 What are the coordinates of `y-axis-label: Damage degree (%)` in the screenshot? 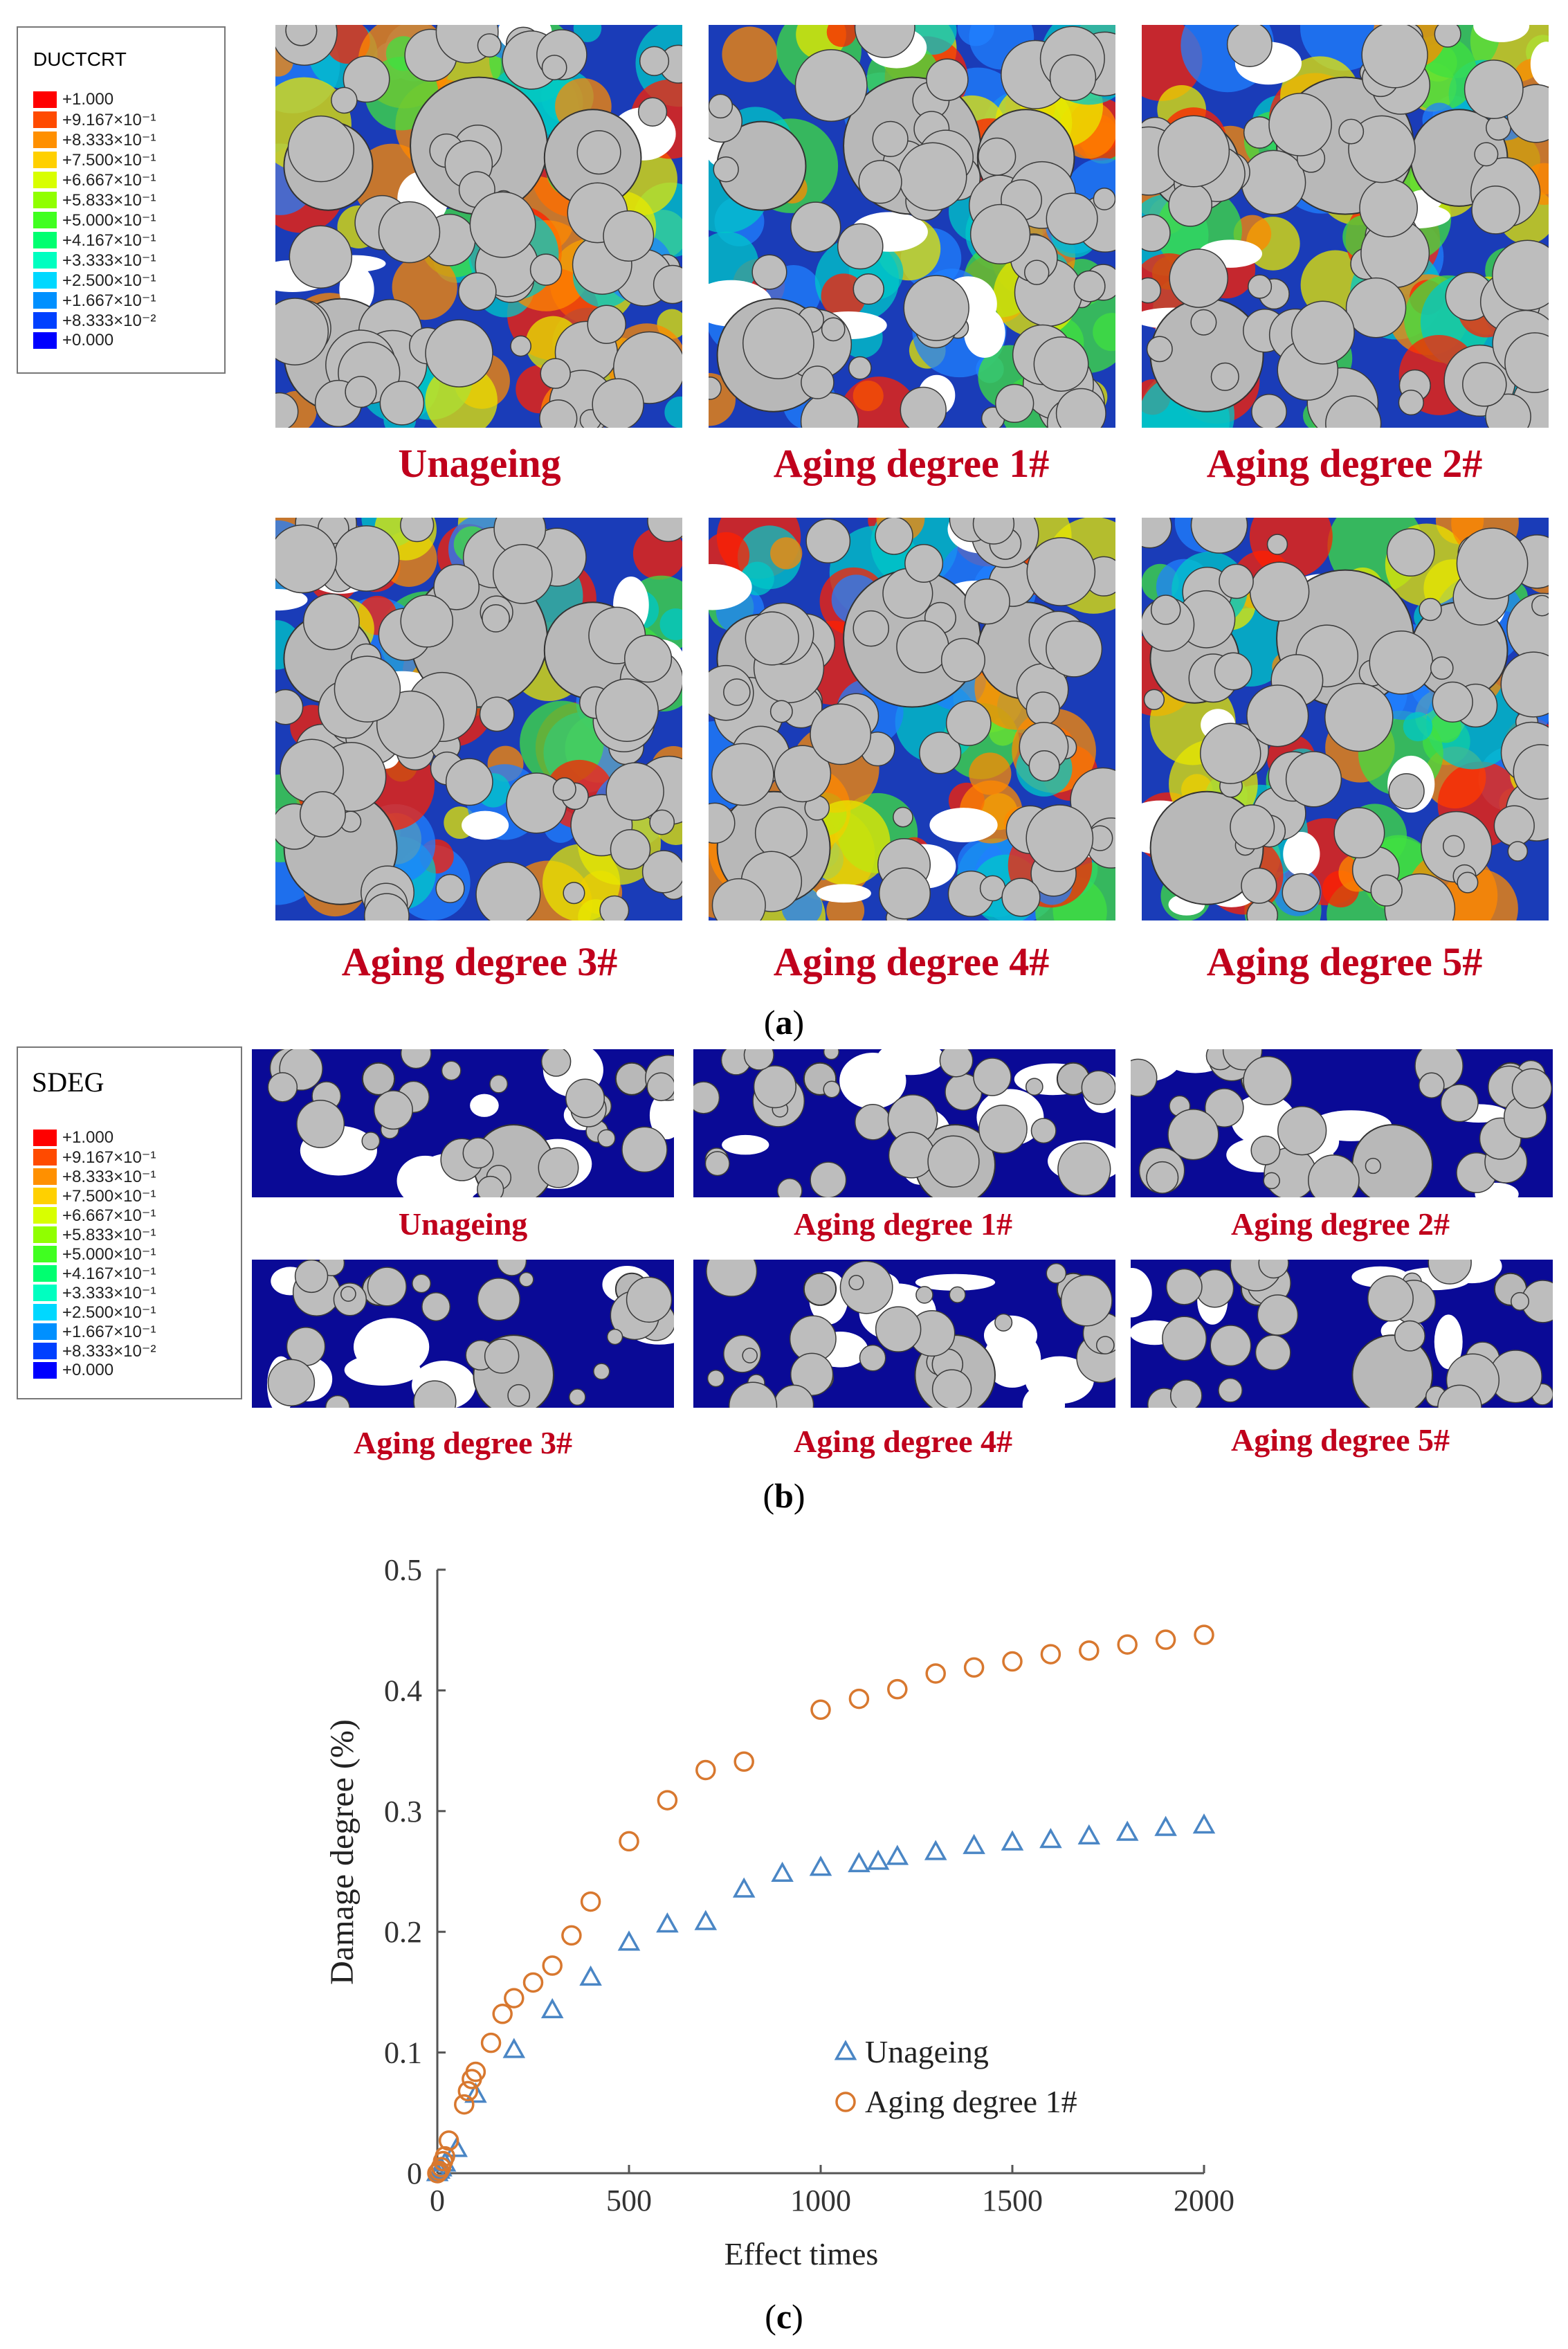 It's located at (342, 1852).